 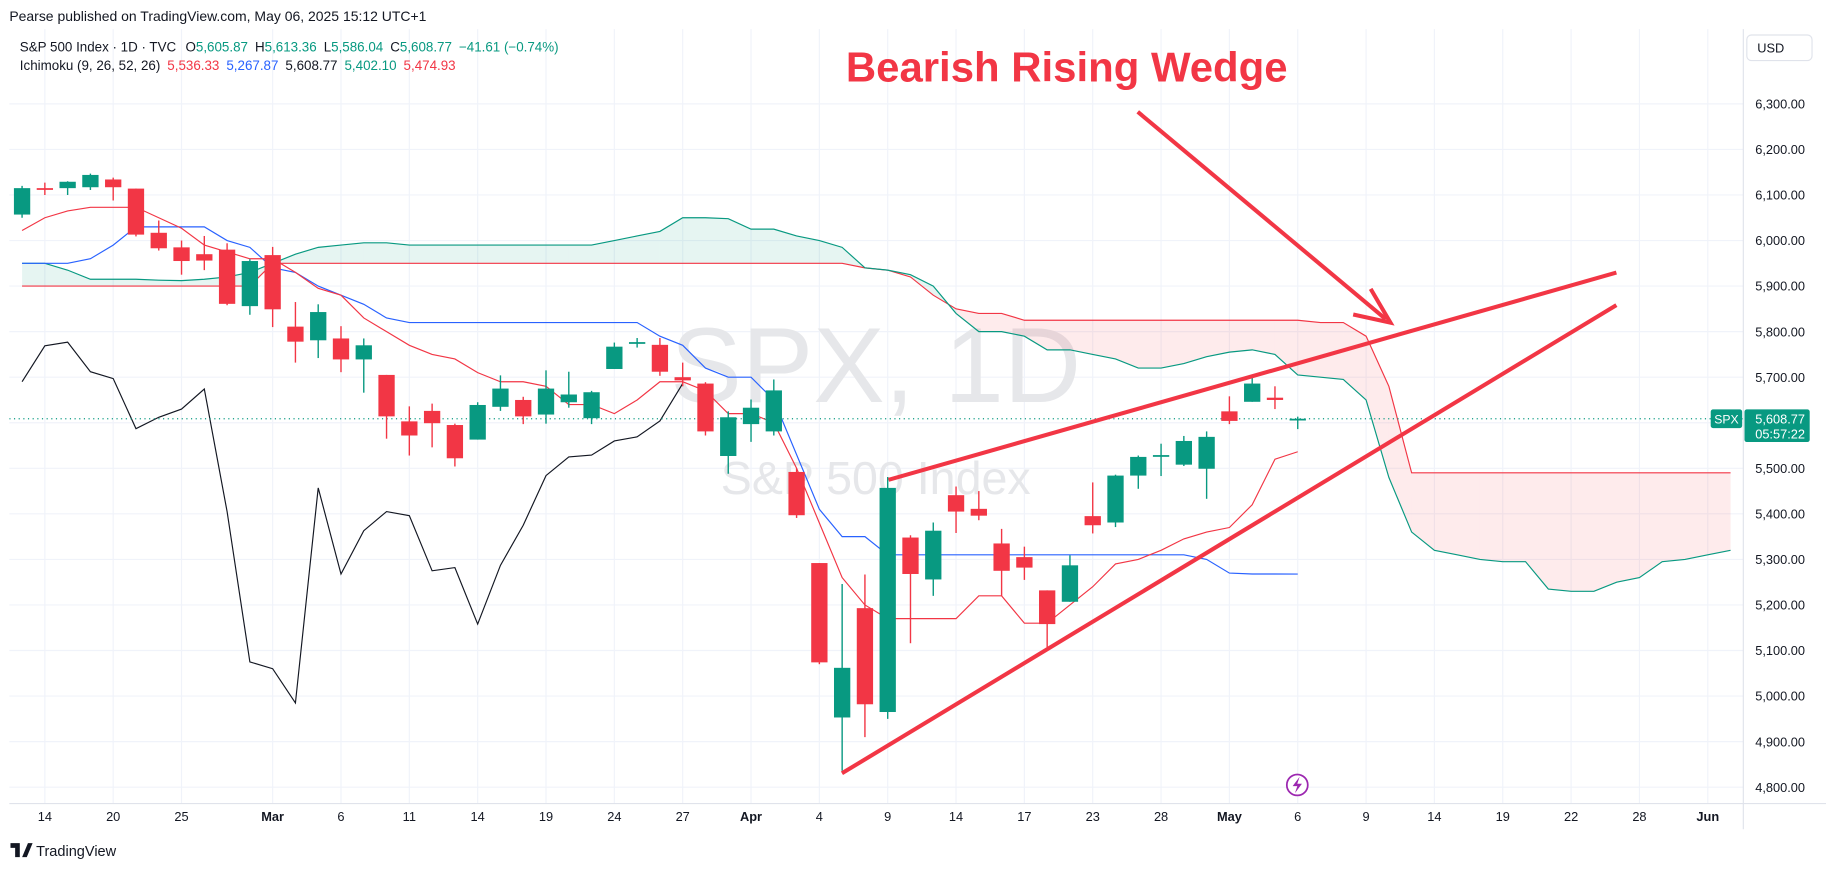 I want to click on x-tick-label: 17, so click(x=1024, y=816).